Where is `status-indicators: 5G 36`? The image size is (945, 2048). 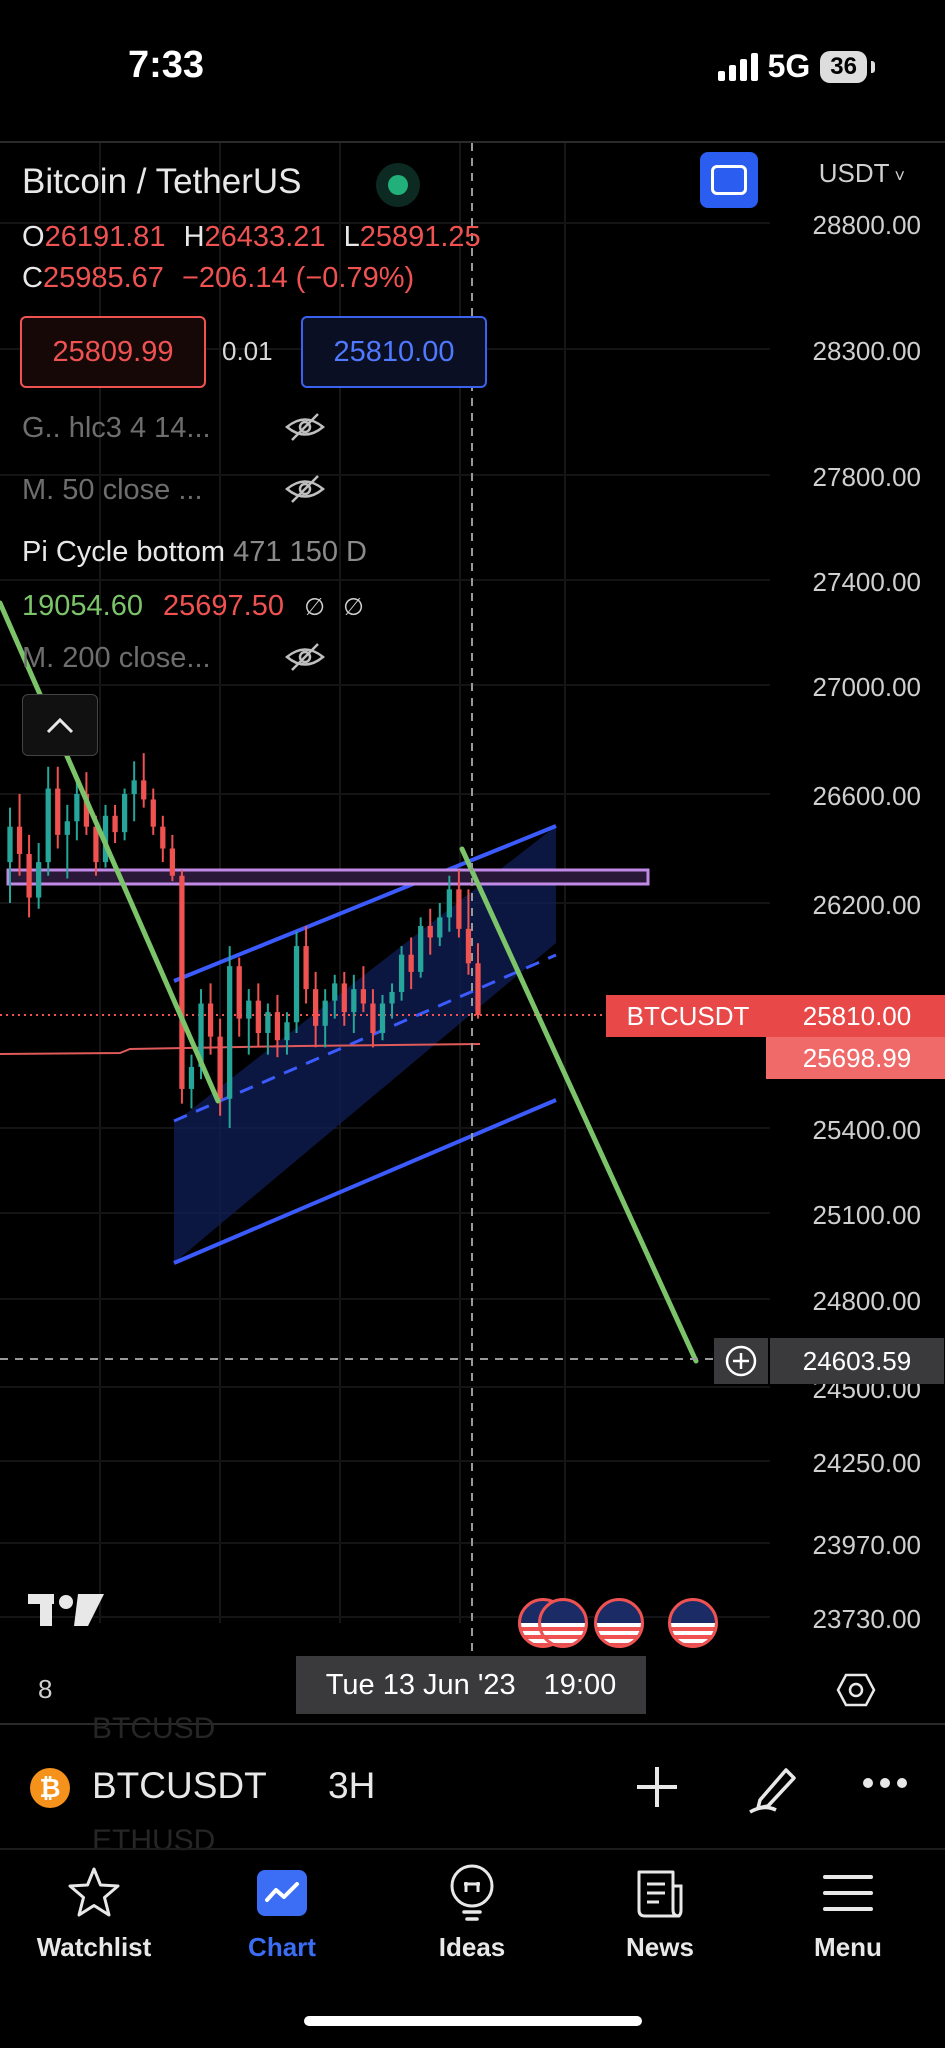
status-indicators: 5G 36 is located at coordinates (796, 66).